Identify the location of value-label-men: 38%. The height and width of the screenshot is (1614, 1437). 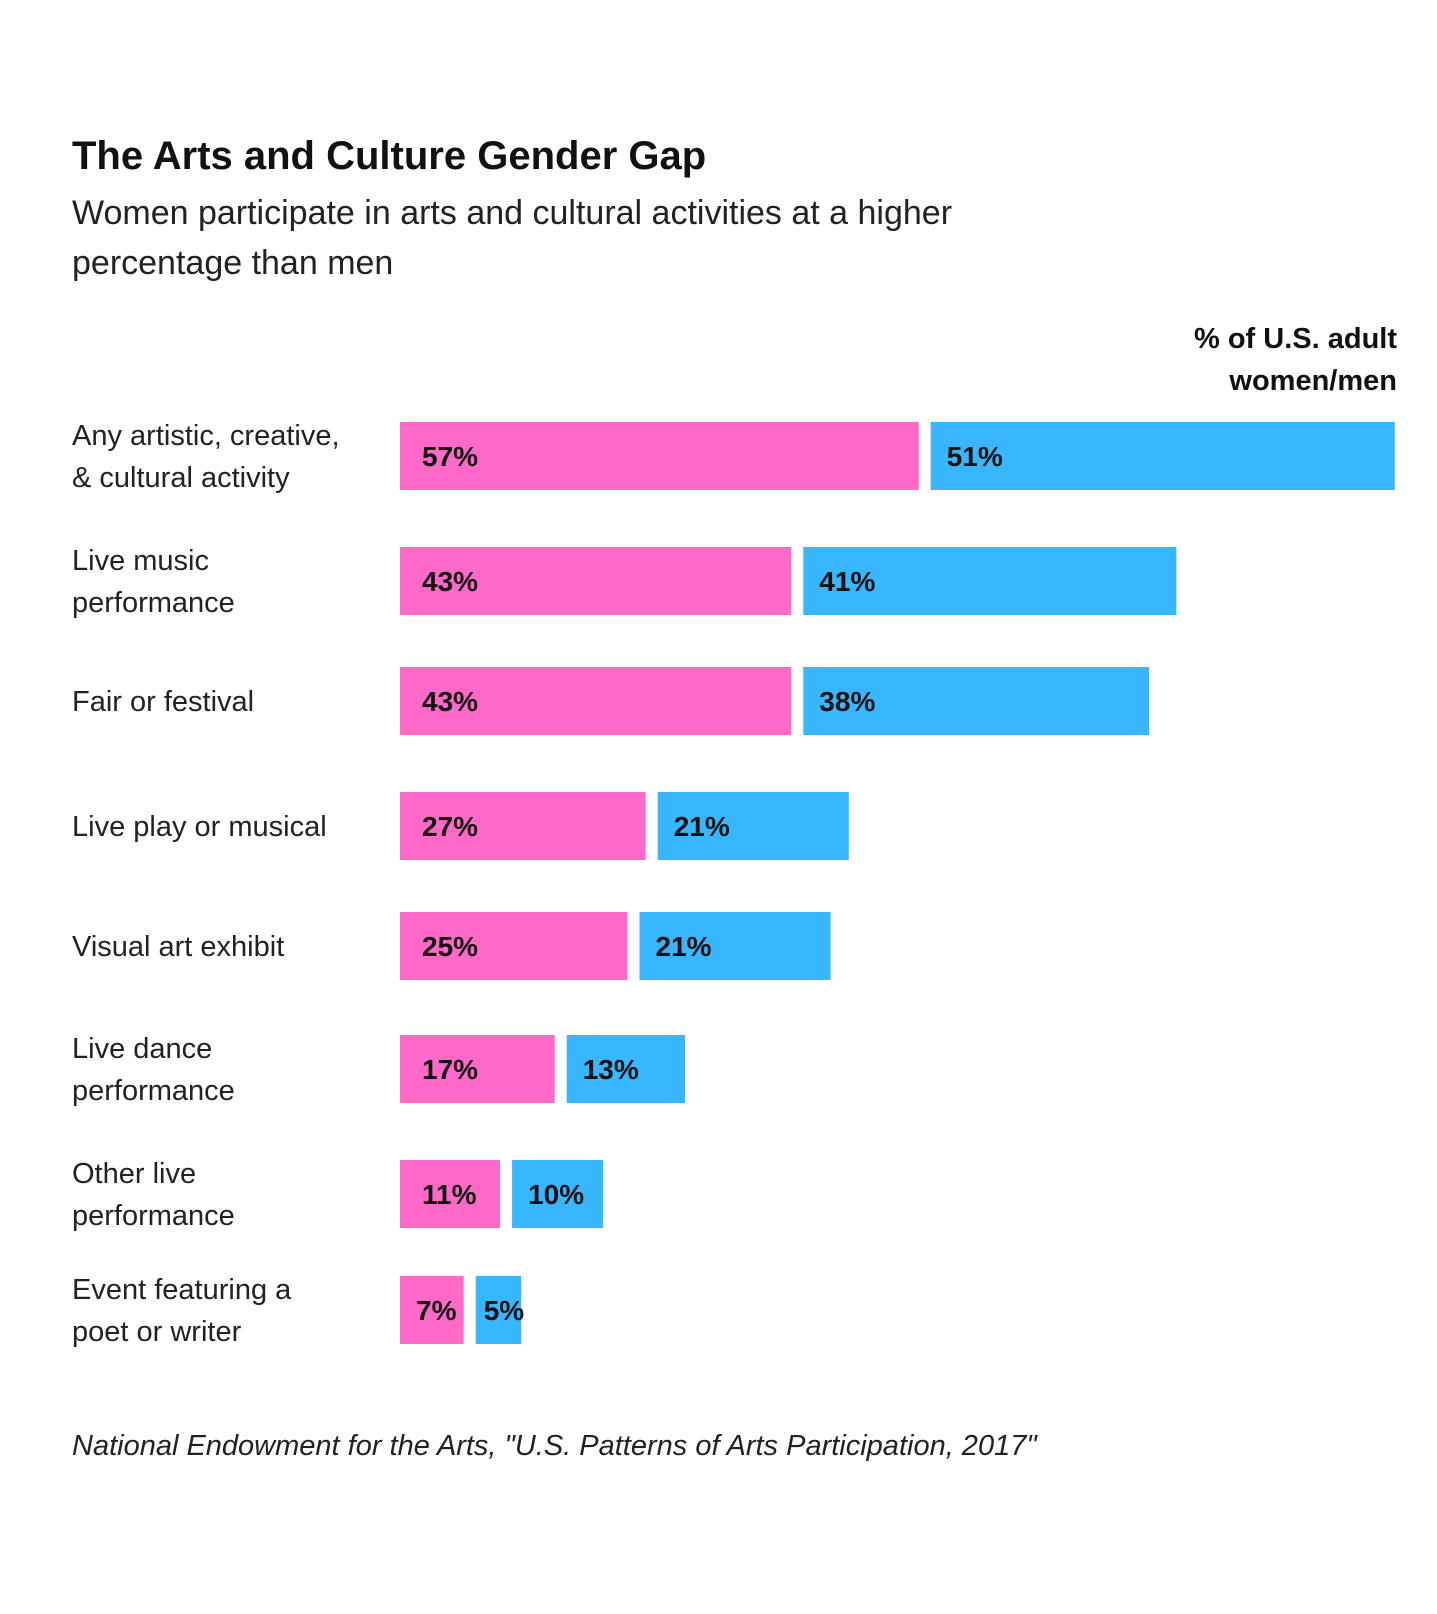
(847, 701).